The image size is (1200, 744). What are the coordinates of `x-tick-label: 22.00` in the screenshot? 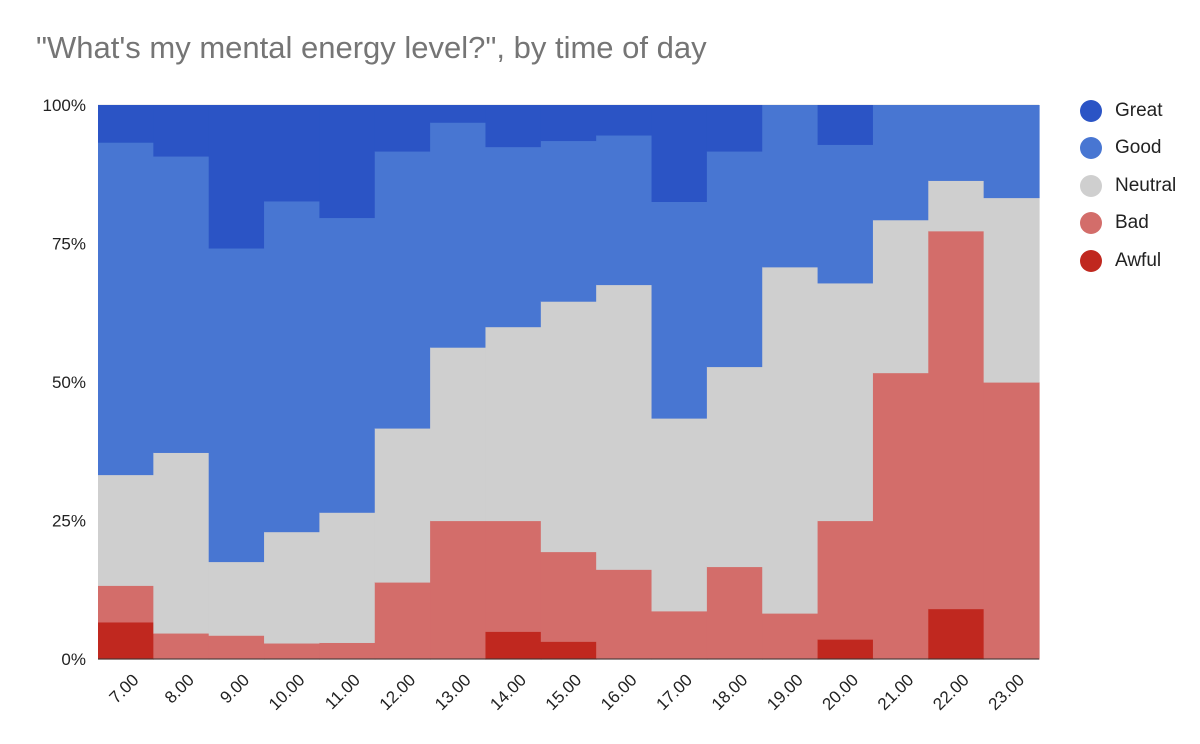 It's located at (951, 692).